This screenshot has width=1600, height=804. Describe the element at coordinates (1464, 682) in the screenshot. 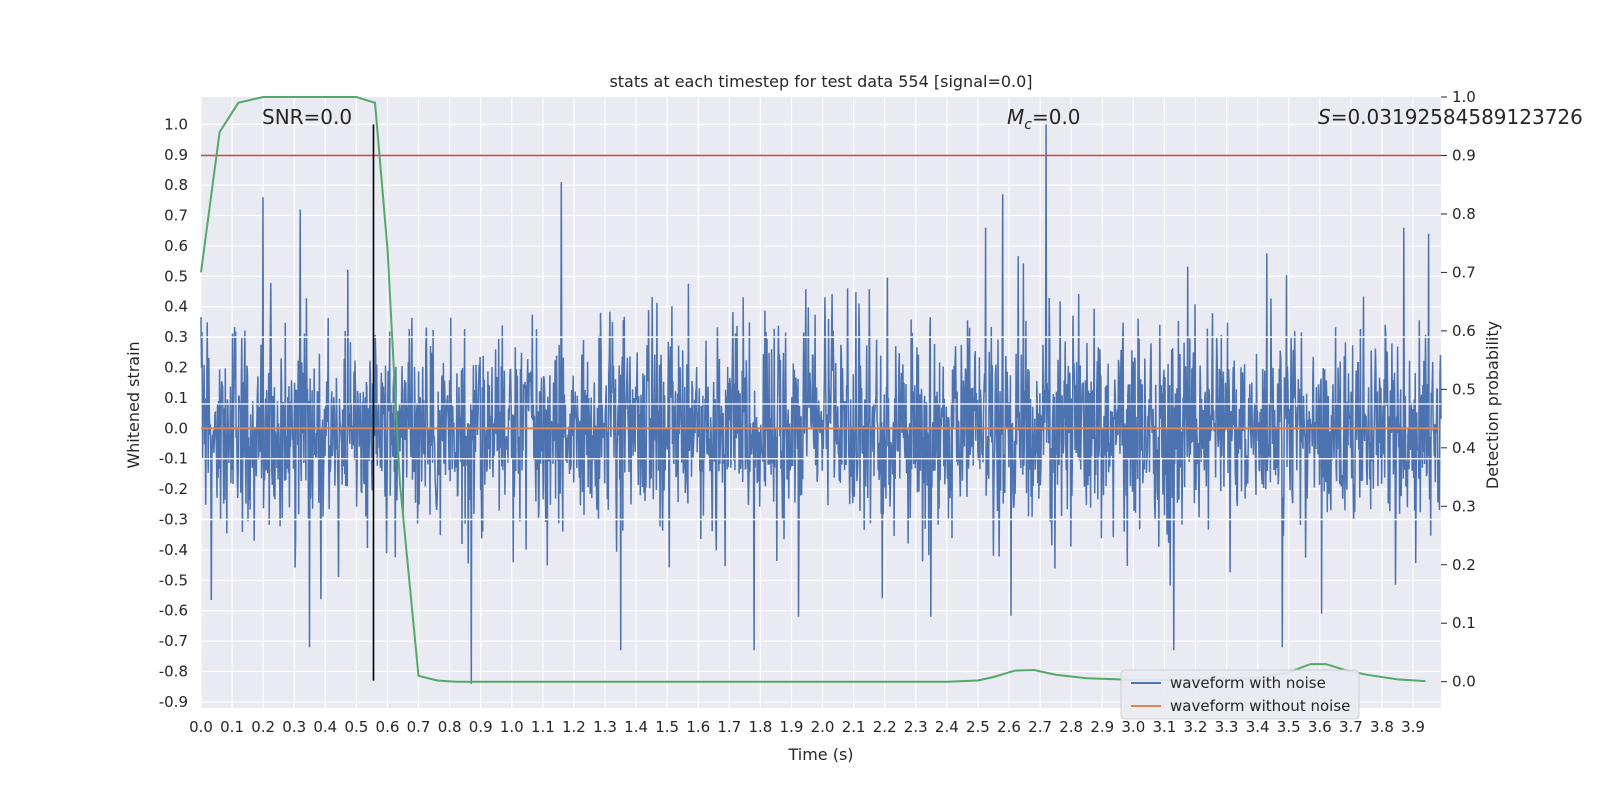

I see `y2-tick-label: 0.0` at that location.